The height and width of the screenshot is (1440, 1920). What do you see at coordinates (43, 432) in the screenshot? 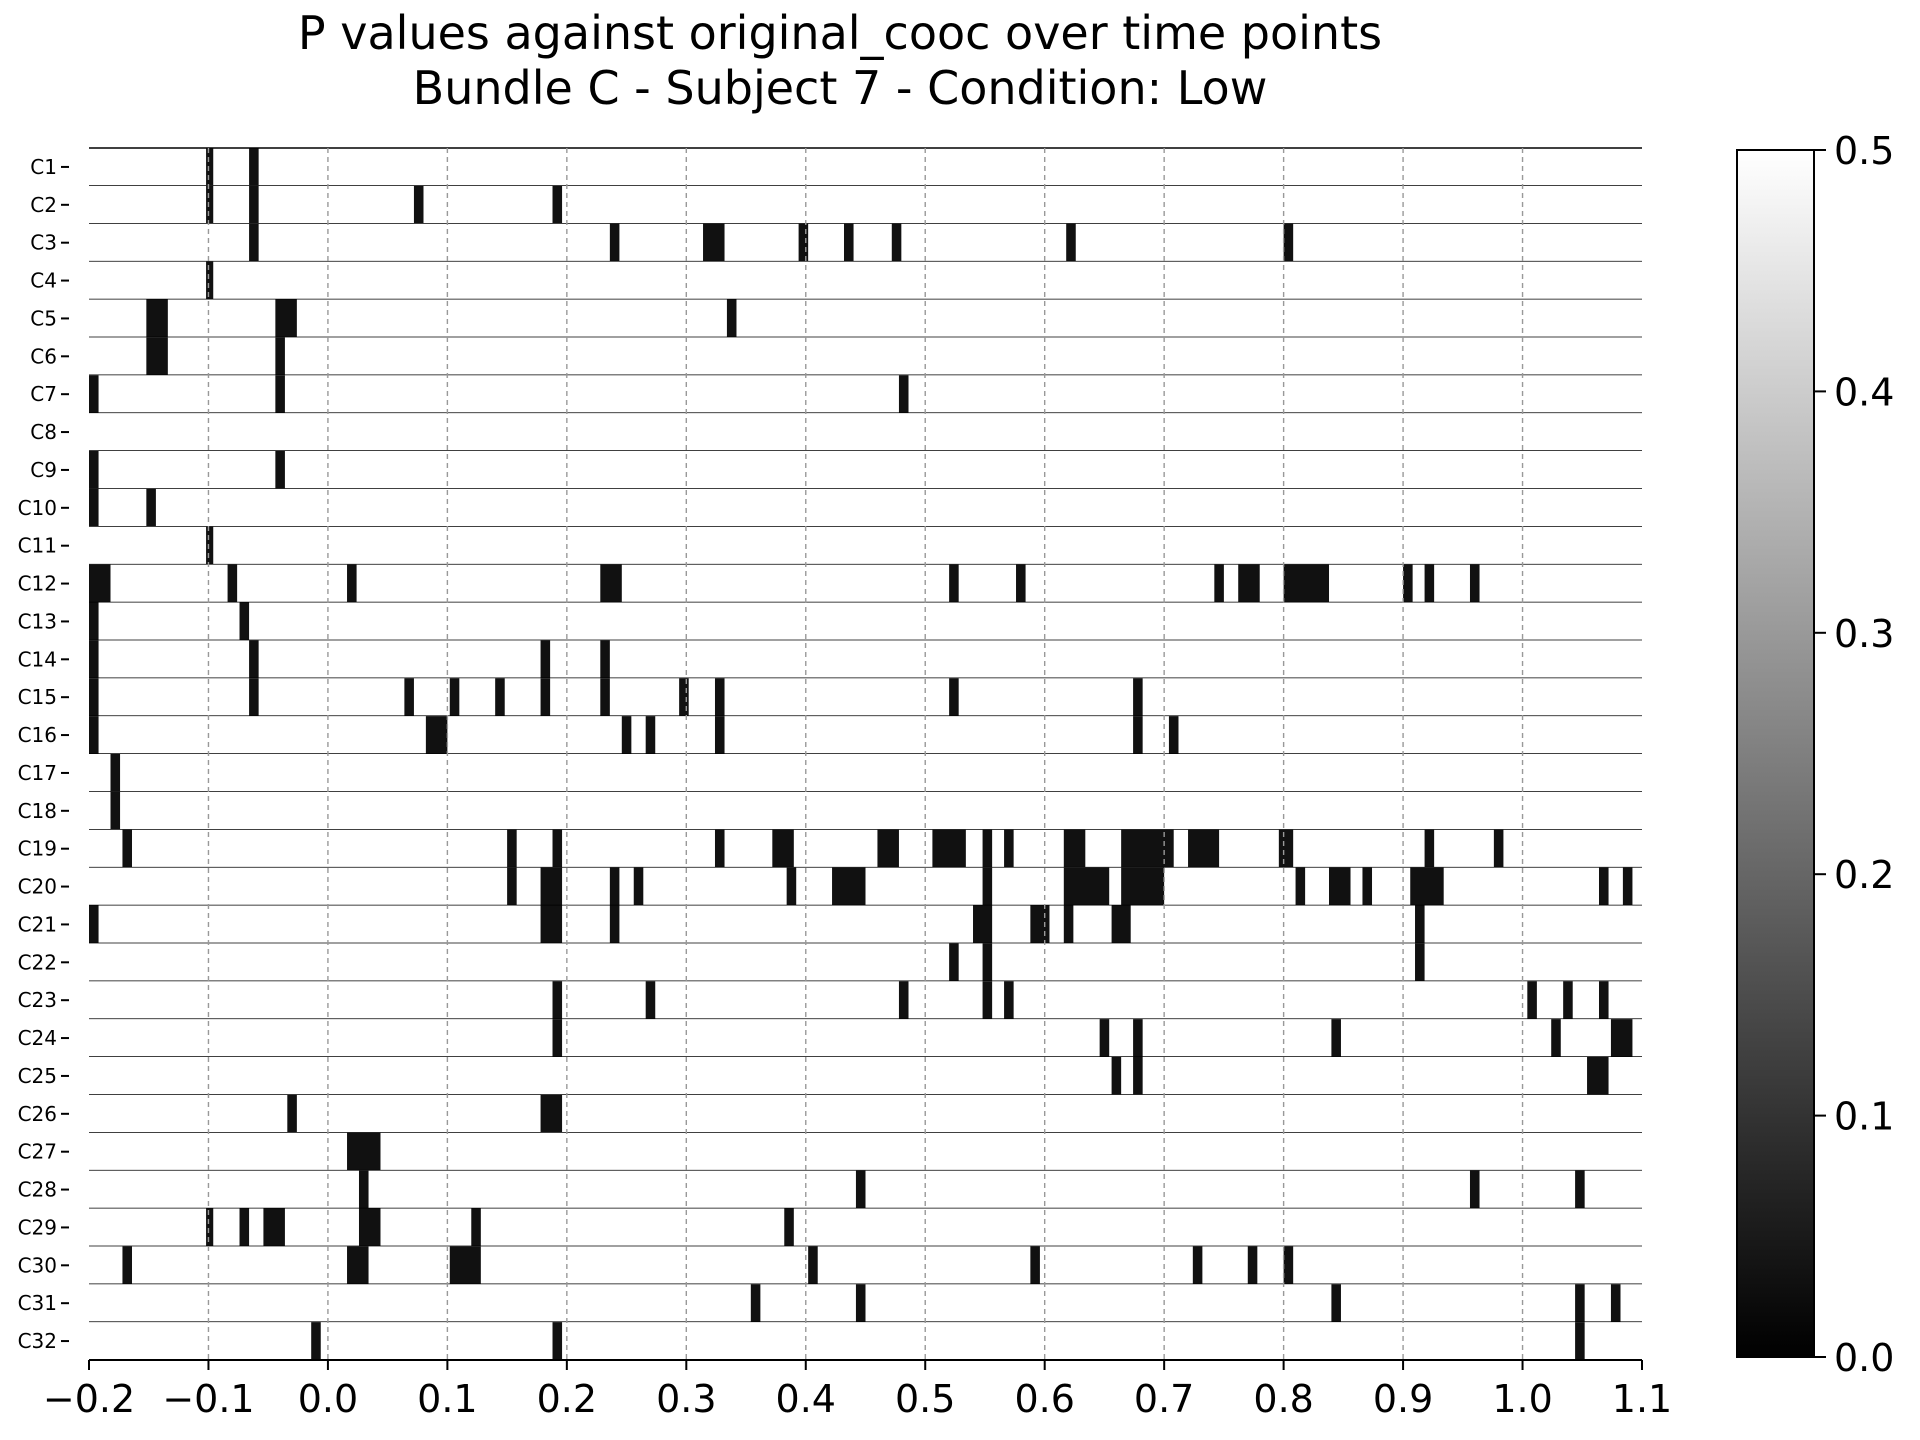
I see `row-label: C8` at bounding box center [43, 432].